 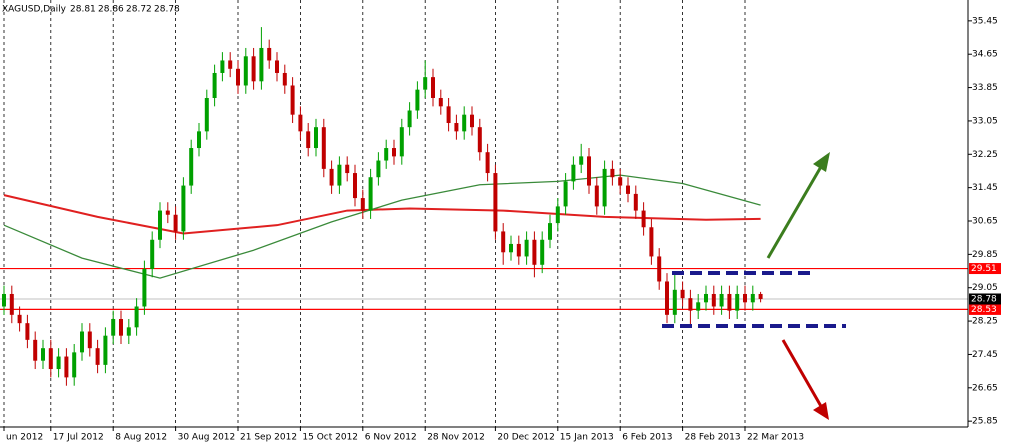 I want to click on x-tick-label: 20 Dec 2012, so click(x=526, y=438).